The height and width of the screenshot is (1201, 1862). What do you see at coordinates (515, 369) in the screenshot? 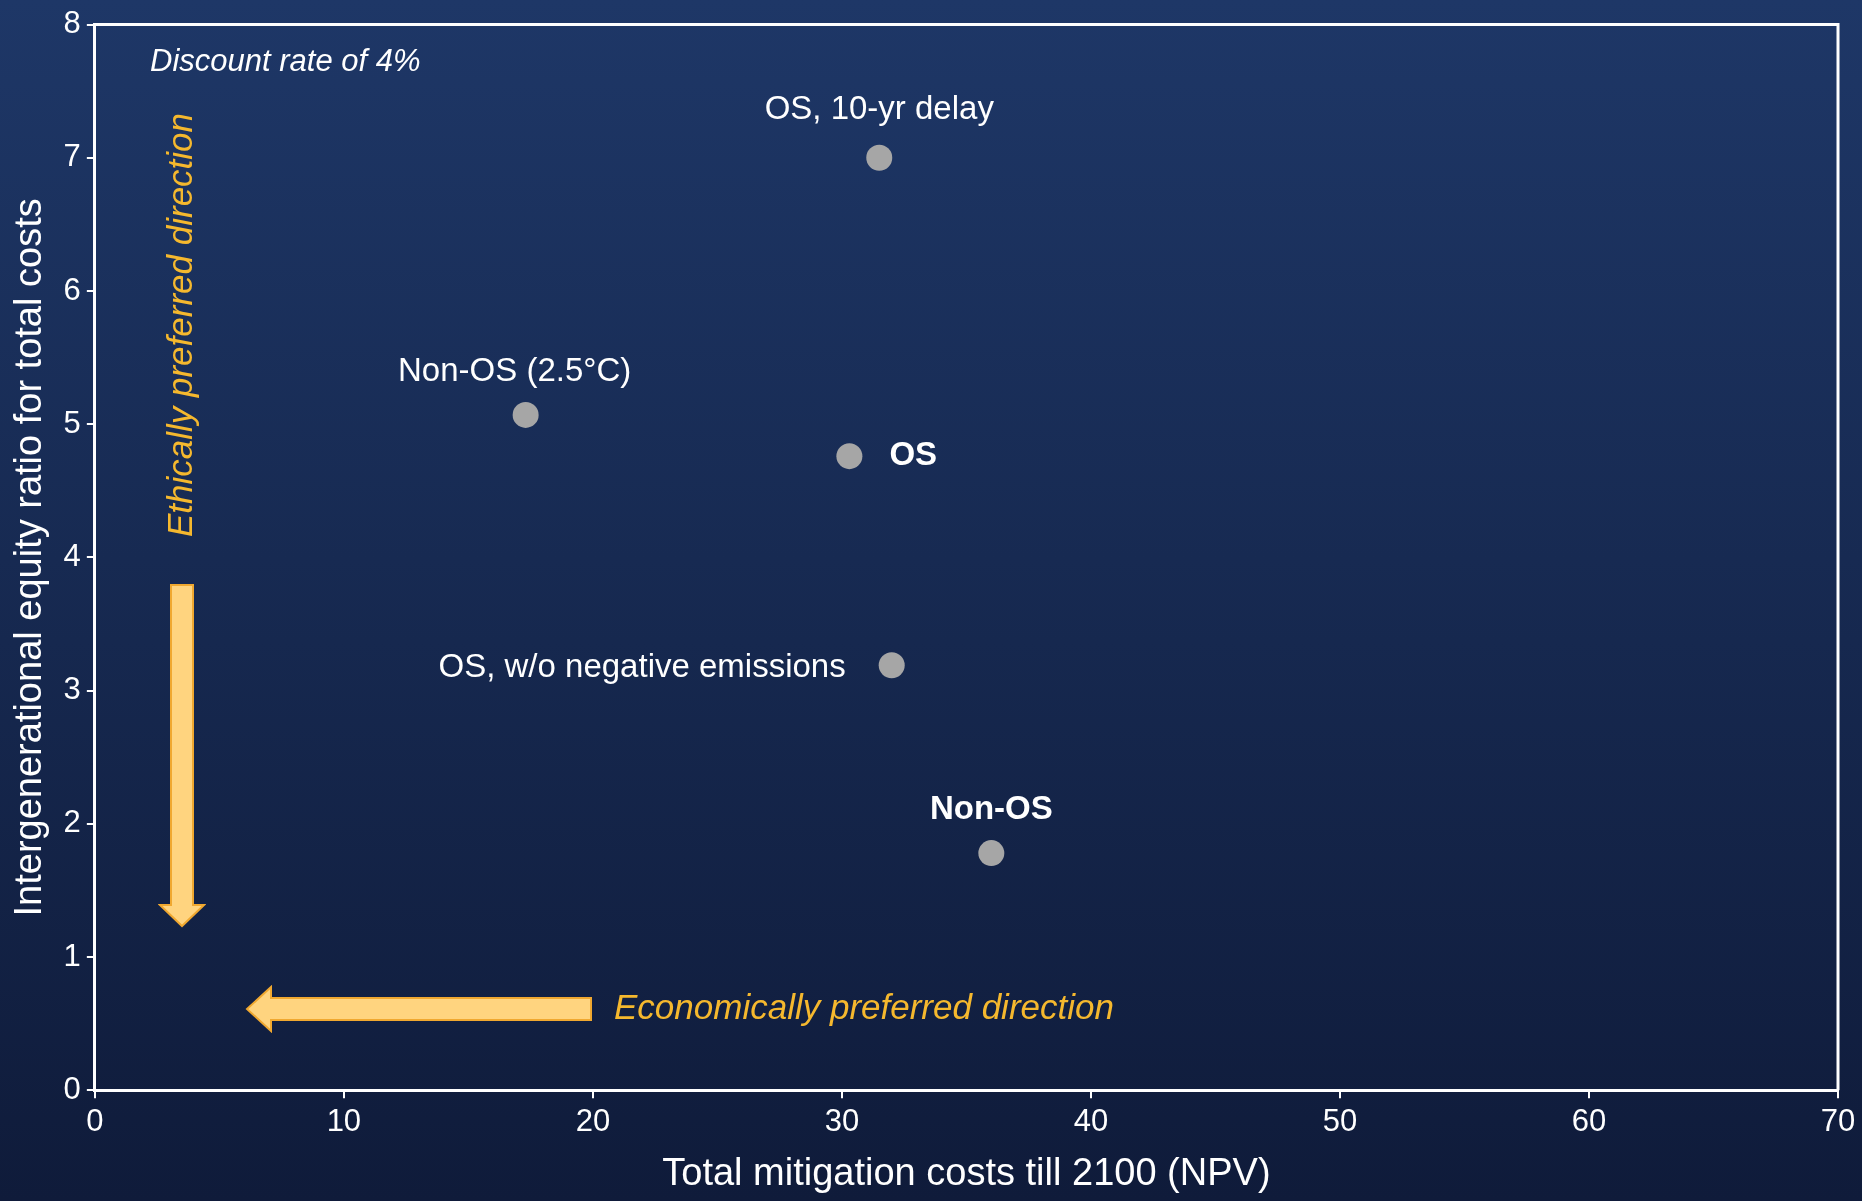
I see `annotation: Non-OS (2.5°C)` at bounding box center [515, 369].